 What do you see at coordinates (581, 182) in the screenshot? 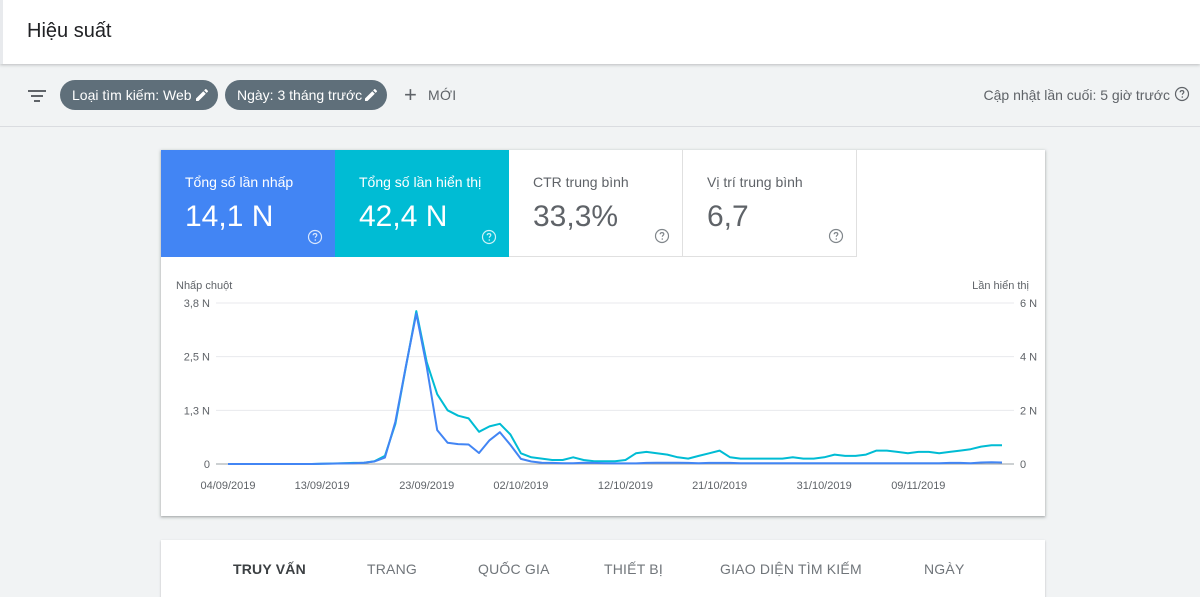
I see `metric-label: CTR trung bình` at bounding box center [581, 182].